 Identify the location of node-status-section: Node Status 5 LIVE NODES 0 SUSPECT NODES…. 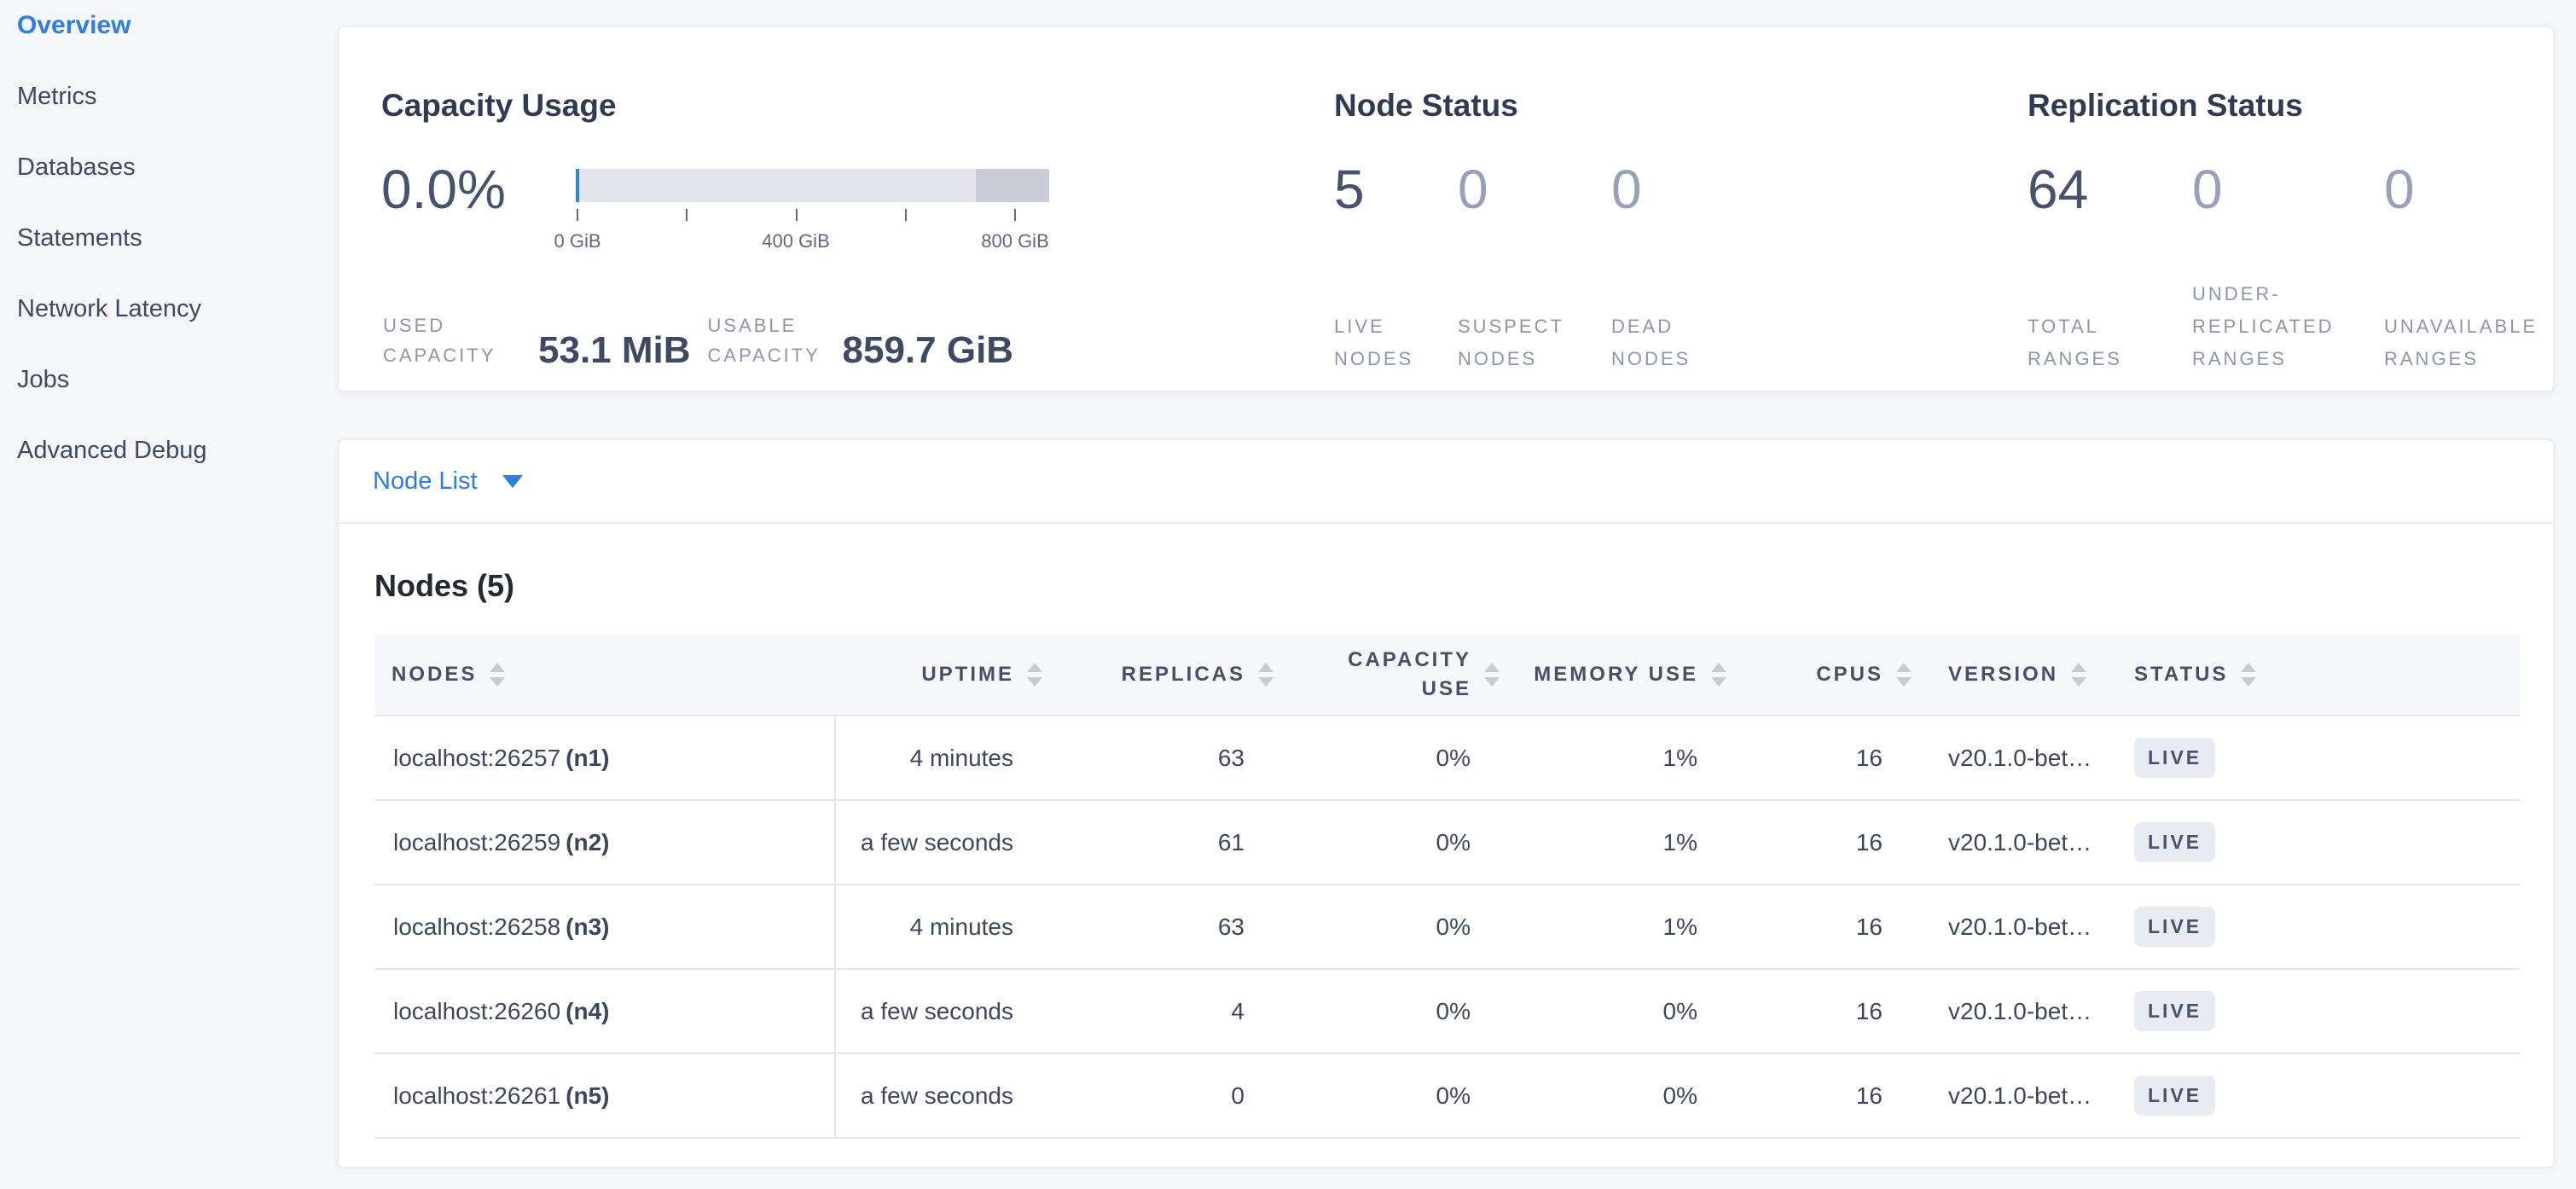
(1666, 209).